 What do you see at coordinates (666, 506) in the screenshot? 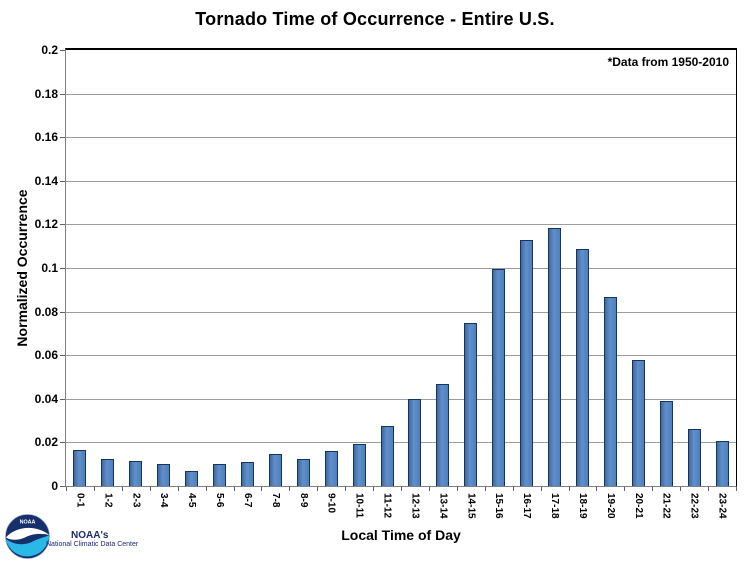
I see `x-tick-cell: 21-22` at bounding box center [666, 506].